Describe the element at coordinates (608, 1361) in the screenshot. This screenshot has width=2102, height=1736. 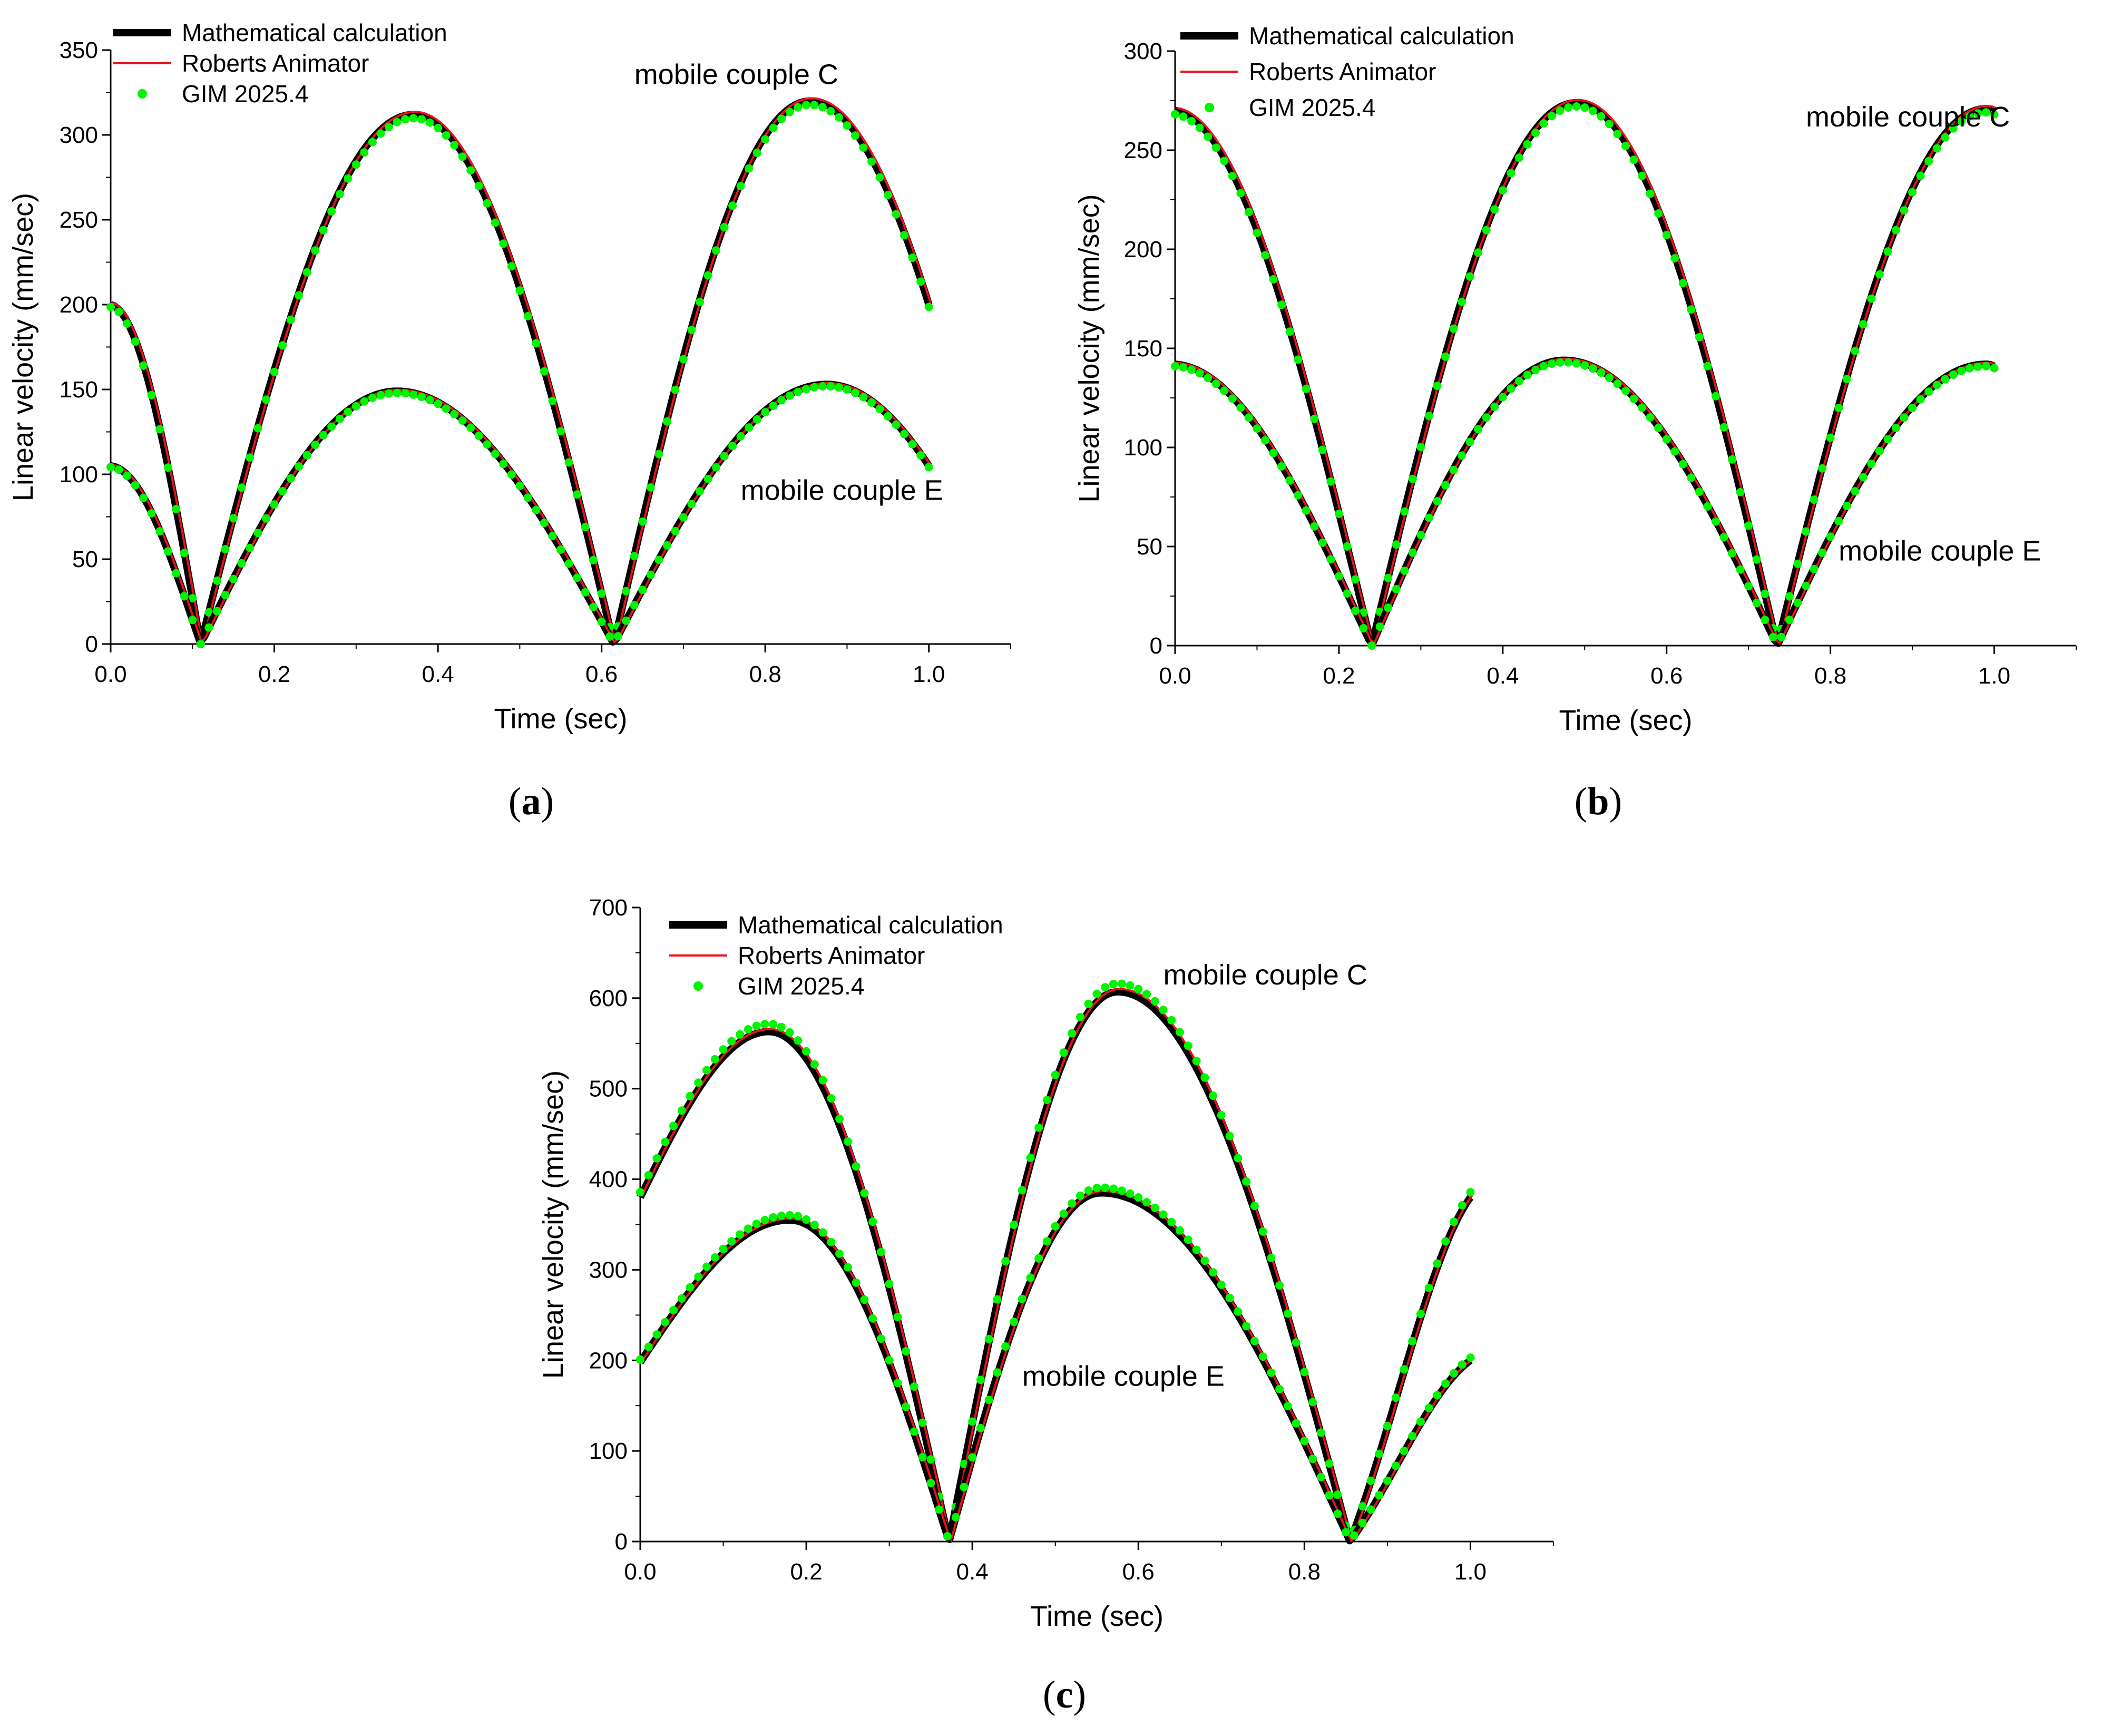
I see `y-tick-label: 200` at that location.